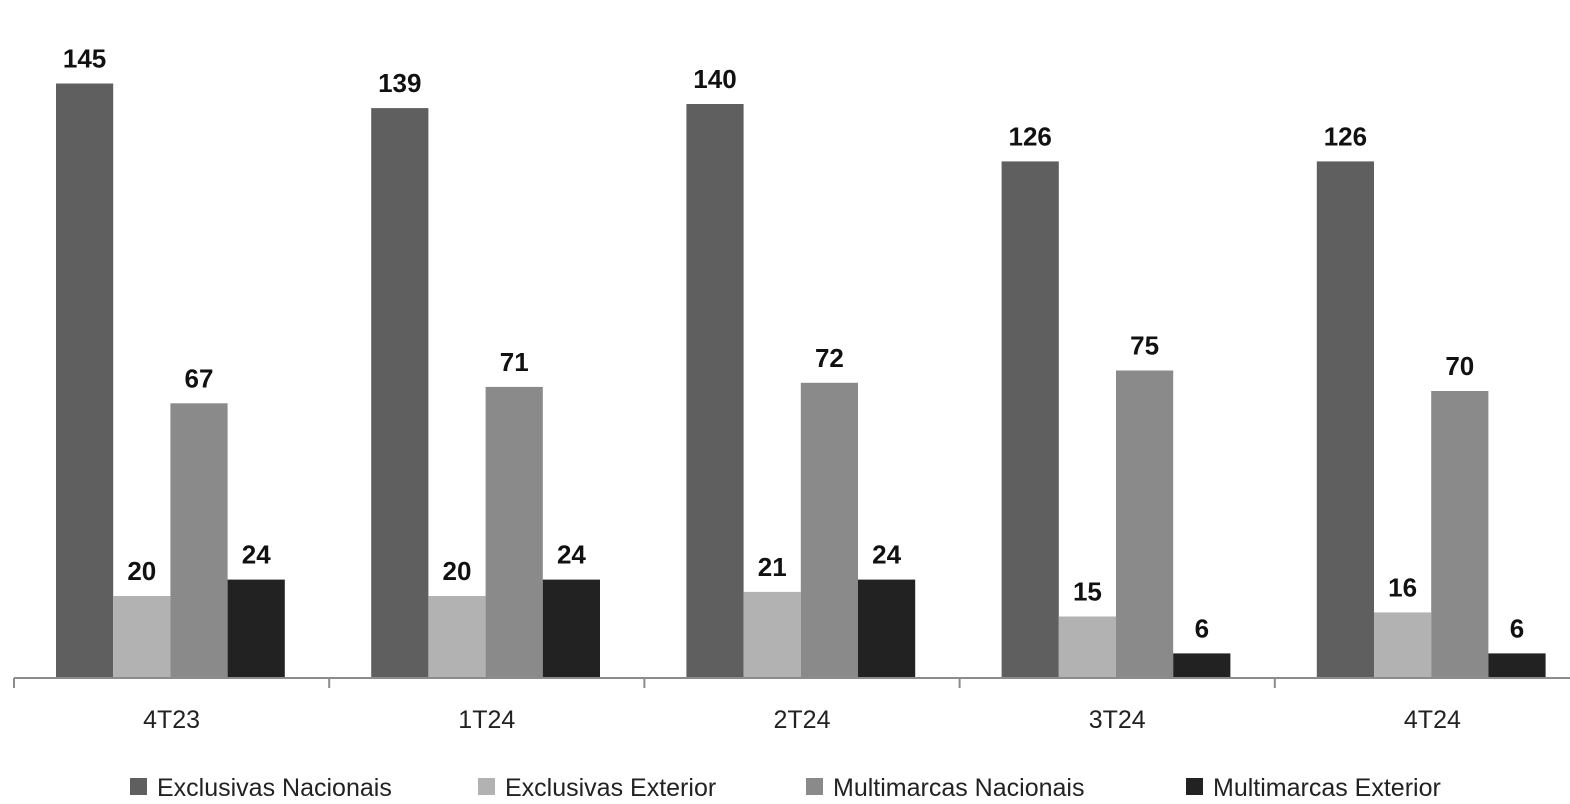  What do you see at coordinates (610, 788) in the screenshot?
I see `legend-label: Exclusivas Exterior` at bounding box center [610, 788].